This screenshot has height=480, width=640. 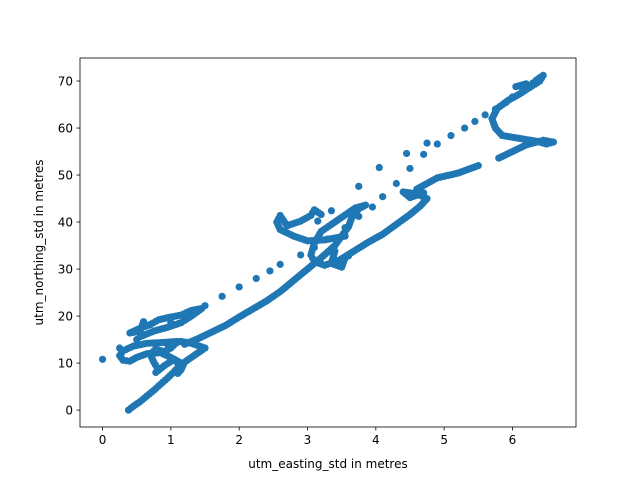 What do you see at coordinates (65, 363) in the screenshot?
I see `y-tick-label: 10` at bounding box center [65, 363].